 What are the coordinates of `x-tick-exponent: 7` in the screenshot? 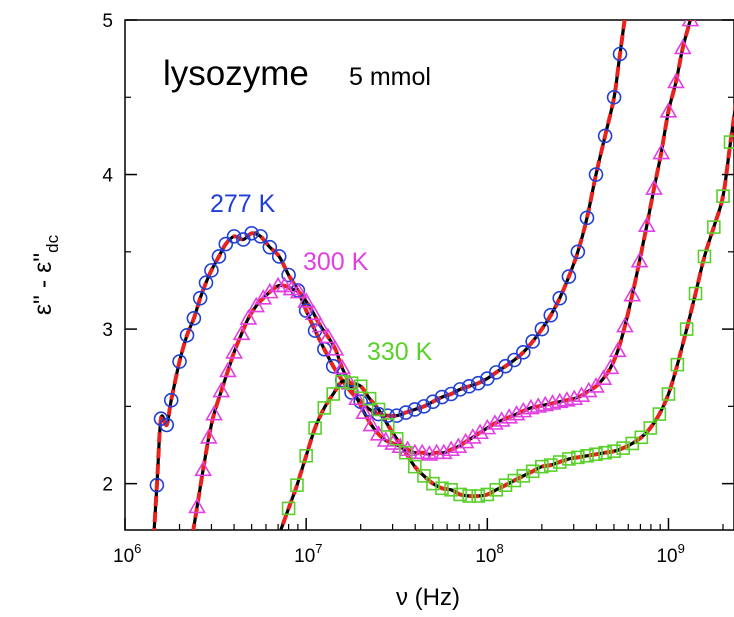 It's located at (318, 548).